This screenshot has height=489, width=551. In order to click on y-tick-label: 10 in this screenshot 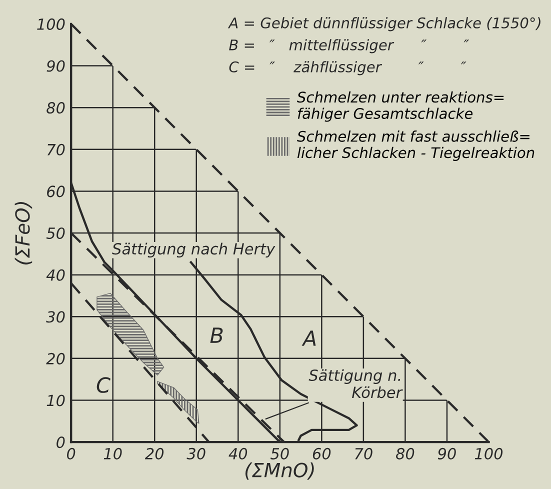, I will do `click(55, 400)`.